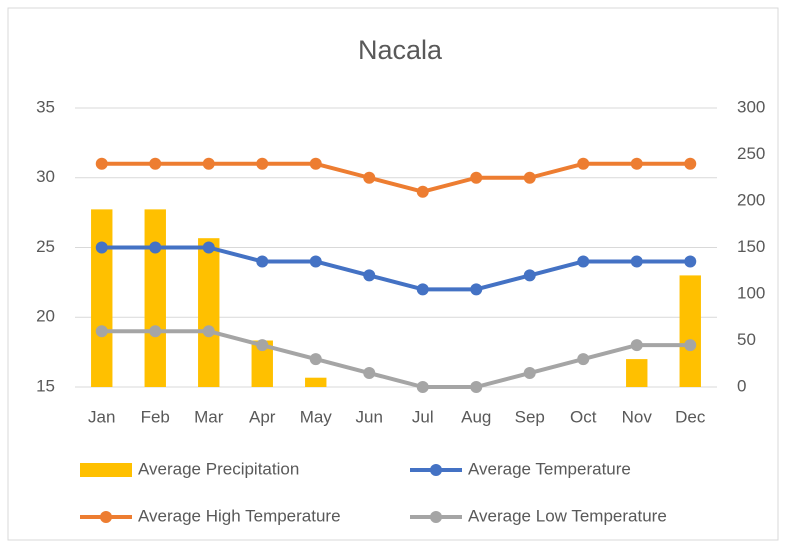 The width and height of the screenshot is (788, 548). Describe the element at coordinates (567, 515) in the screenshot. I see `legend-label: Average Low Temperature` at that location.